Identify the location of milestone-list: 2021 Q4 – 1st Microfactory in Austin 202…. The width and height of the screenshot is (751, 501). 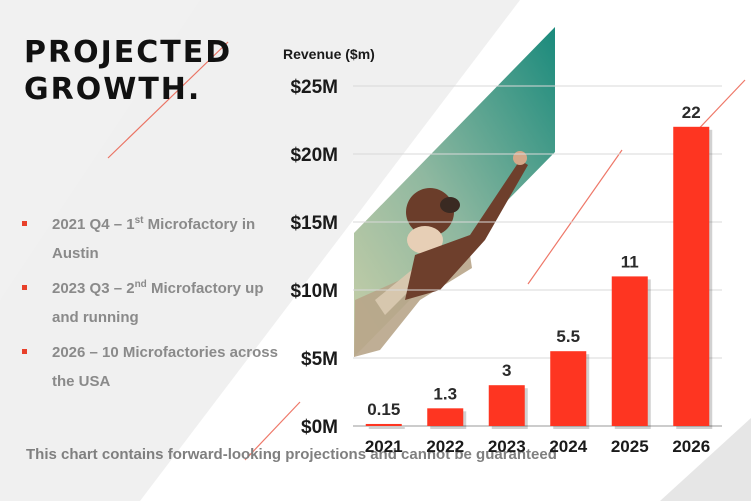
(152, 306).